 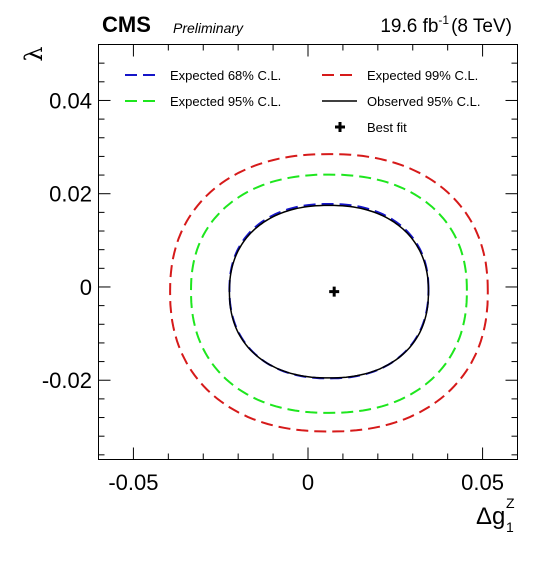 What do you see at coordinates (70, 100) in the screenshot?
I see `y-tick-label: 0.04` at bounding box center [70, 100].